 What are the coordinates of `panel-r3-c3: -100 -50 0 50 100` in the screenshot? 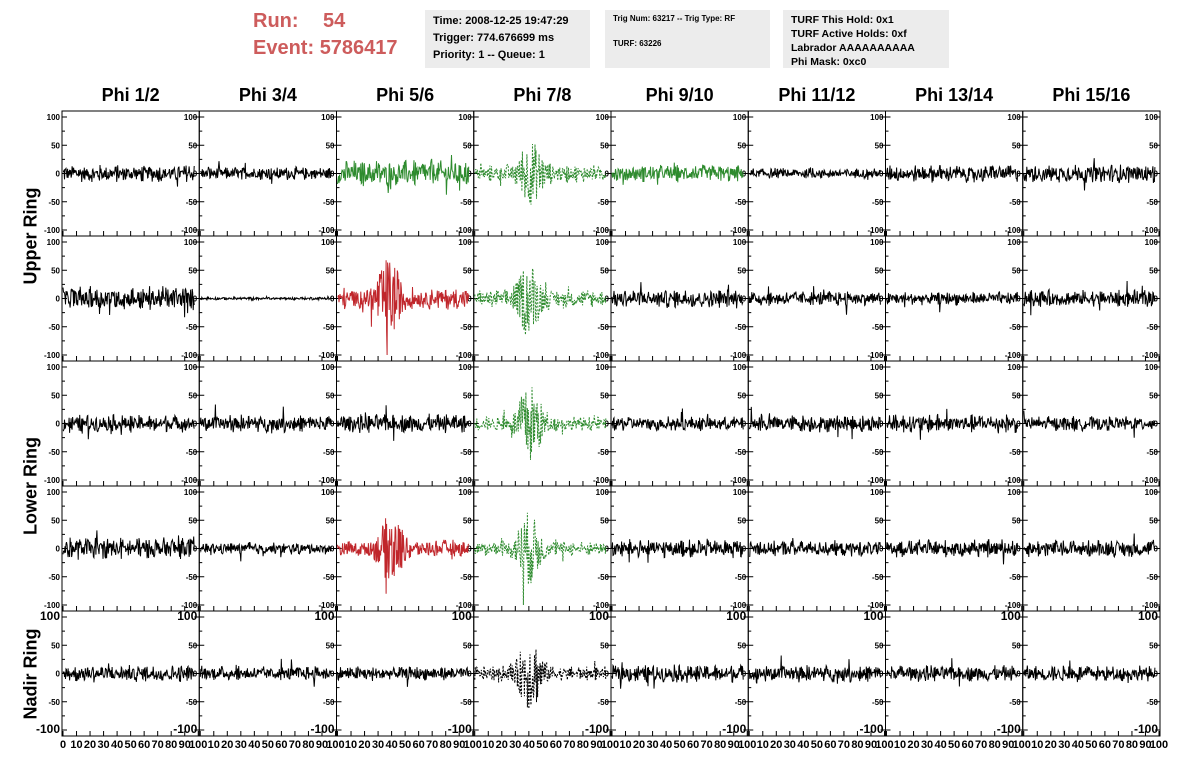 It's located at (405, 423).